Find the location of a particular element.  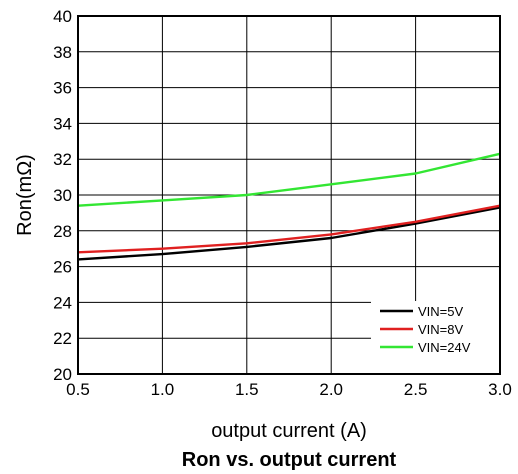

legend-label: VIN=24V is located at coordinates (444, 347).